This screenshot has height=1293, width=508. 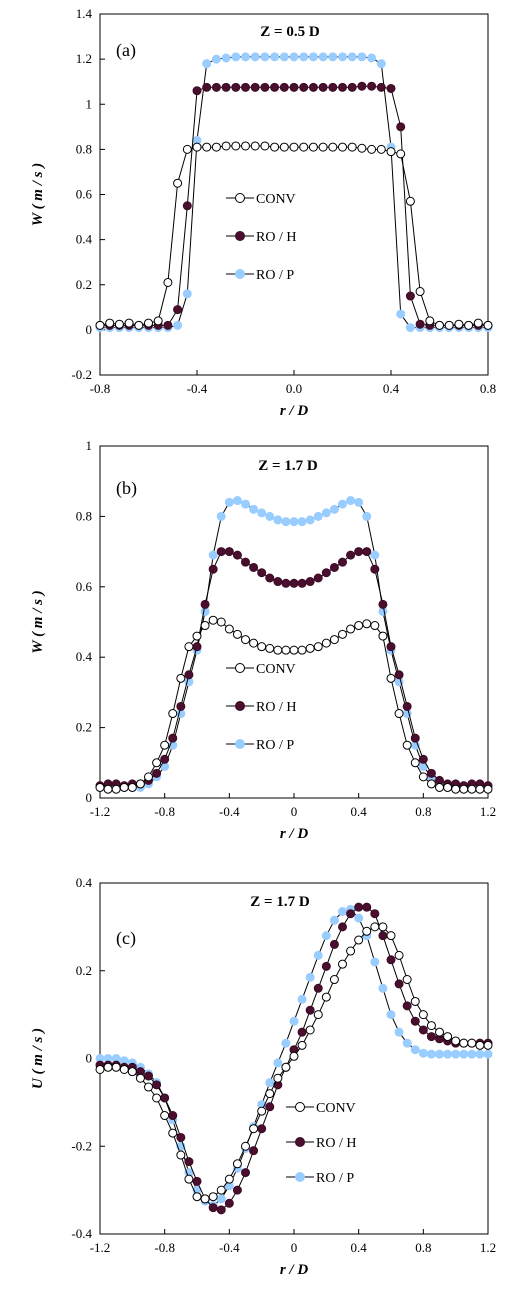 I want to click on y-axis-label: U ( m / s ), so click(x=38, y=1058).